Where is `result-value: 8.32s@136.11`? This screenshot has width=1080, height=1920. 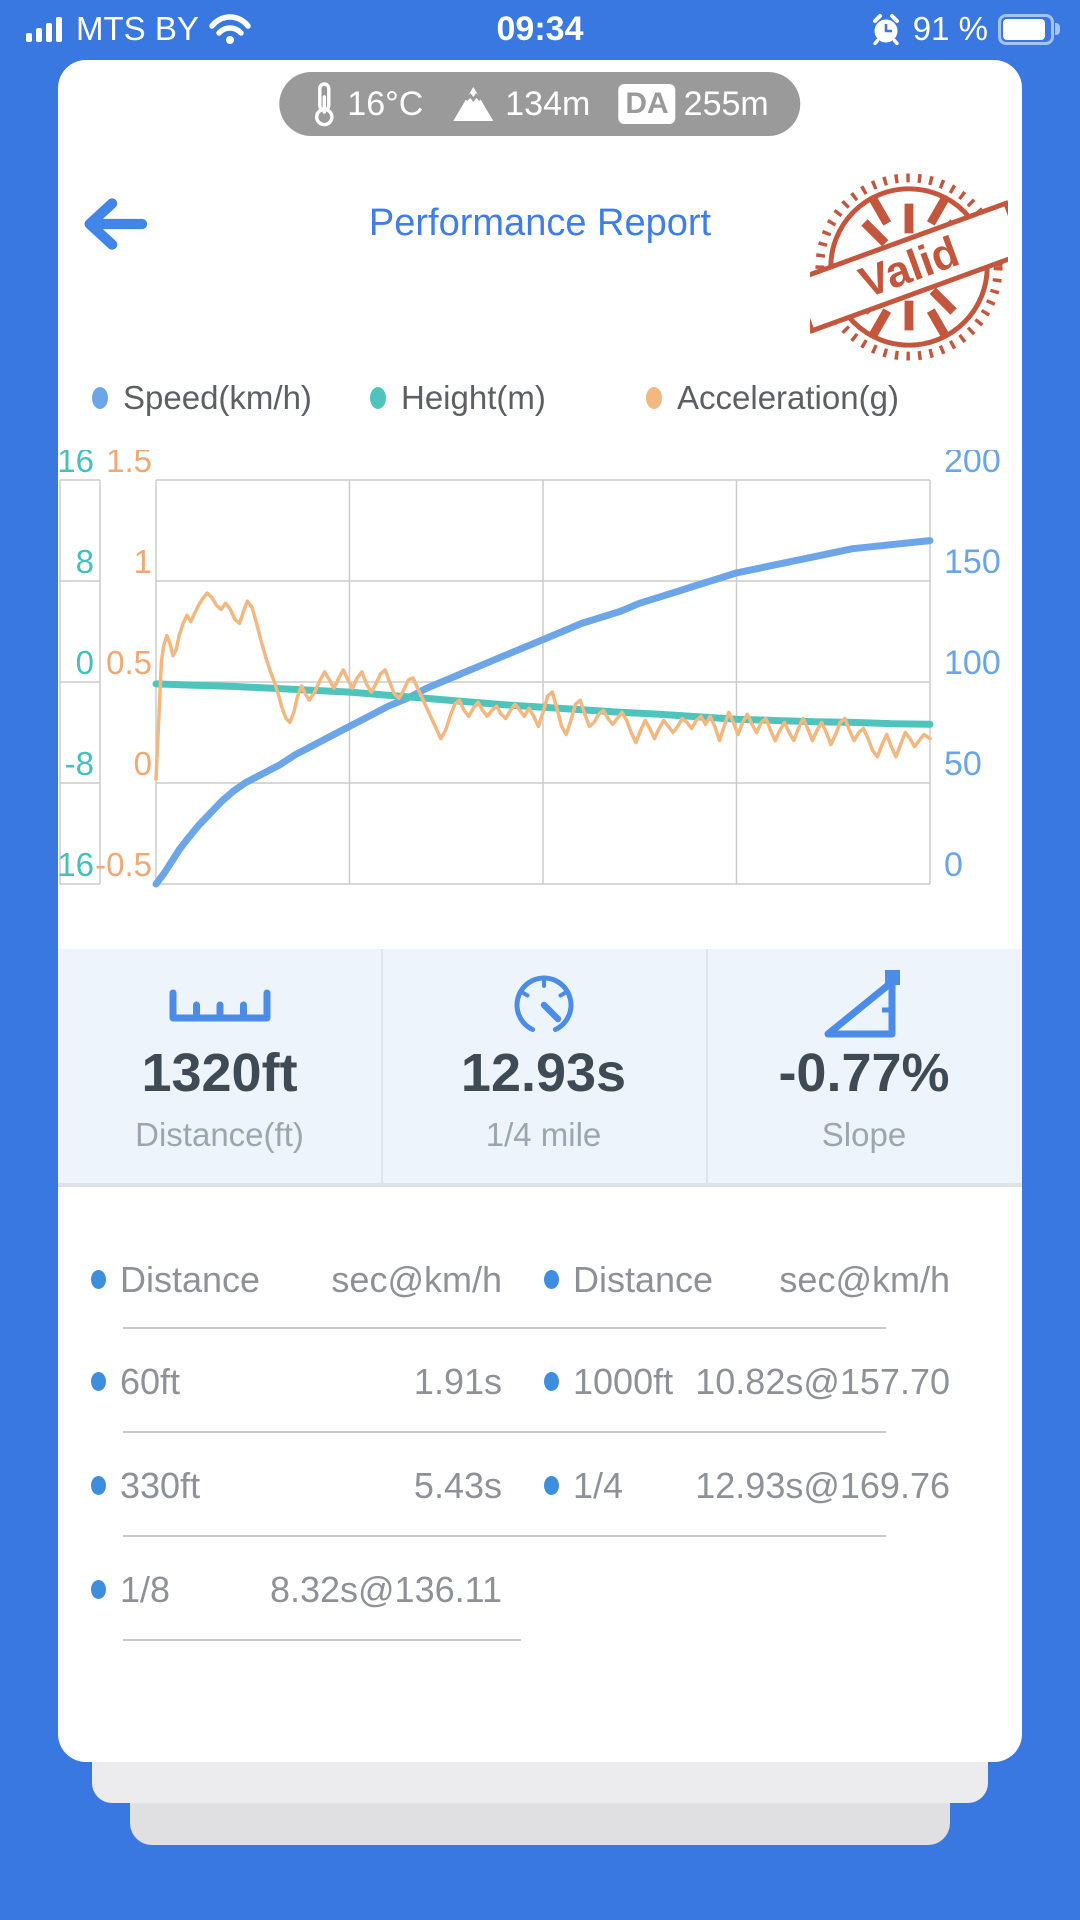
result-value: 8.32s@136.11 is located at coordinates (385, 1589).